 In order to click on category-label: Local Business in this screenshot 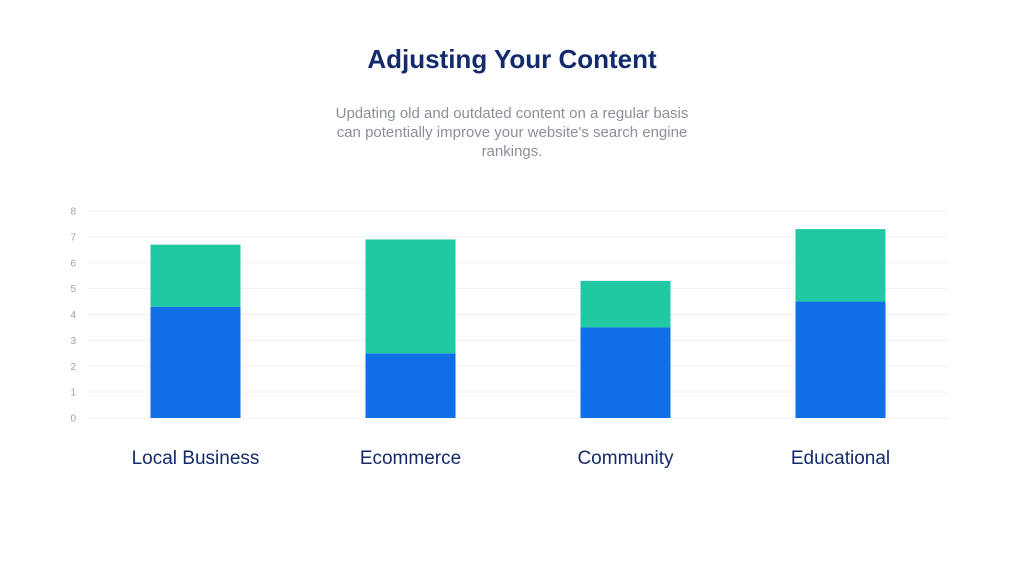, I will do `click(196, 458)`.